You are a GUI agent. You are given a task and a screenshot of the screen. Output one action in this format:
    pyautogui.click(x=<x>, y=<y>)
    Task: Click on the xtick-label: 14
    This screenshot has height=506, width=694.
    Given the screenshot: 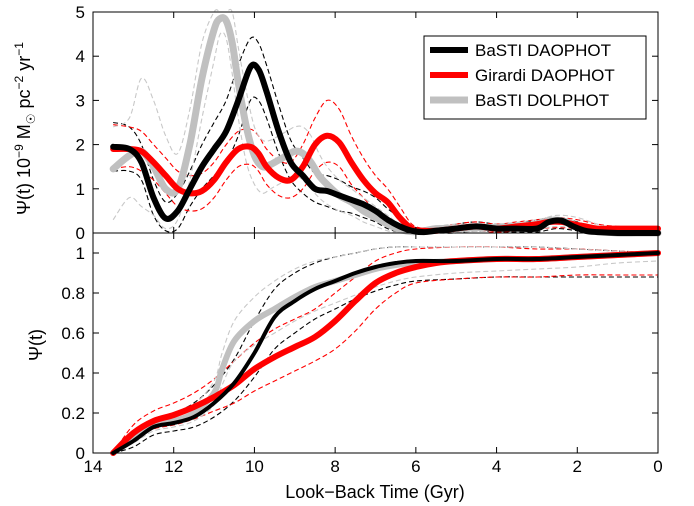 What is the action you would take?
    pyautogui.click(x=93, y=466)
    